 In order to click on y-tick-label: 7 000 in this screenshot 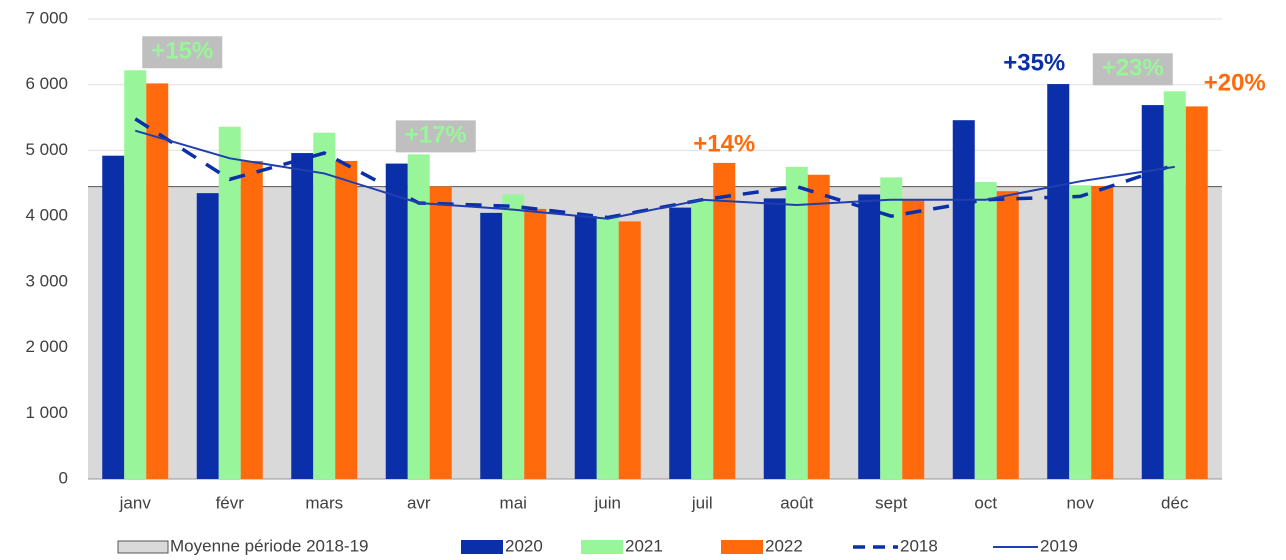, I will do `click(46, 17)`.